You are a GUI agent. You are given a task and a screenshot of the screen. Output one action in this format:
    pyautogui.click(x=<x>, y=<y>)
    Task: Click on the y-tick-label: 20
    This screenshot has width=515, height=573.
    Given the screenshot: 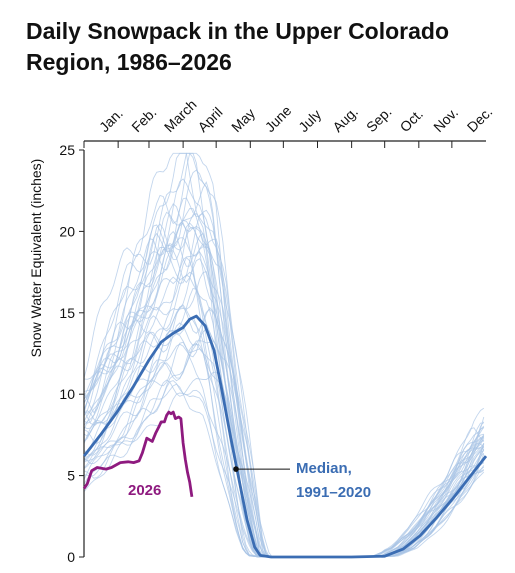 What is the action you would take?
    pyautogui.click(x=67, y=231)
    